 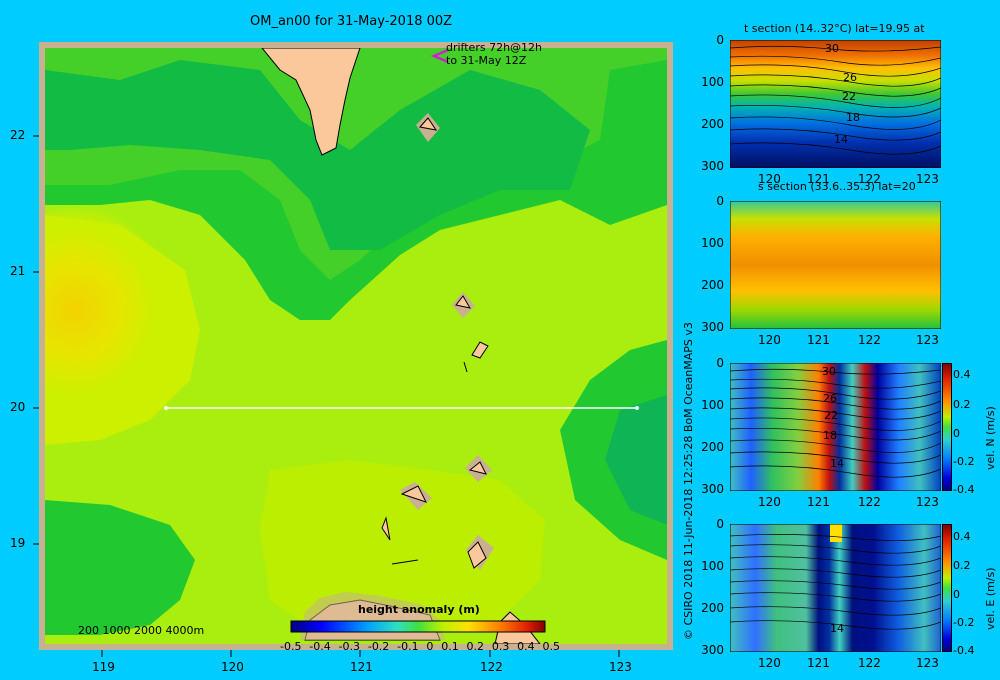 I want to click on panel-4-cbar-tick: -0.4, so click(x=964, y=650).